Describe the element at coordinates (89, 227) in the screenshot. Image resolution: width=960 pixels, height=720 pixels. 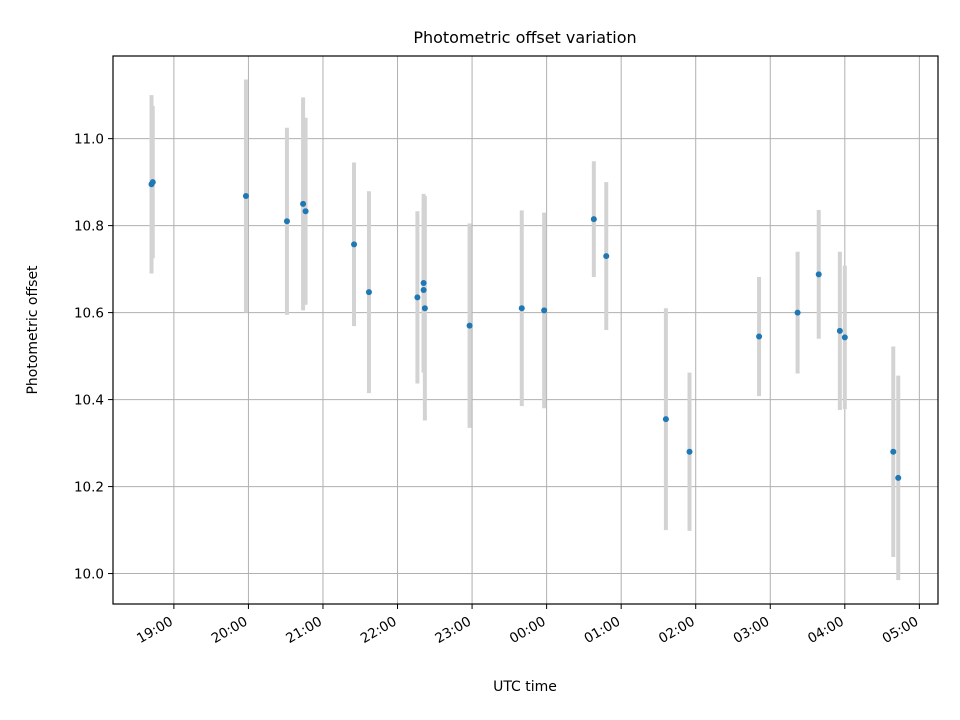
I see `y-tick-label: 10.8` at that location.